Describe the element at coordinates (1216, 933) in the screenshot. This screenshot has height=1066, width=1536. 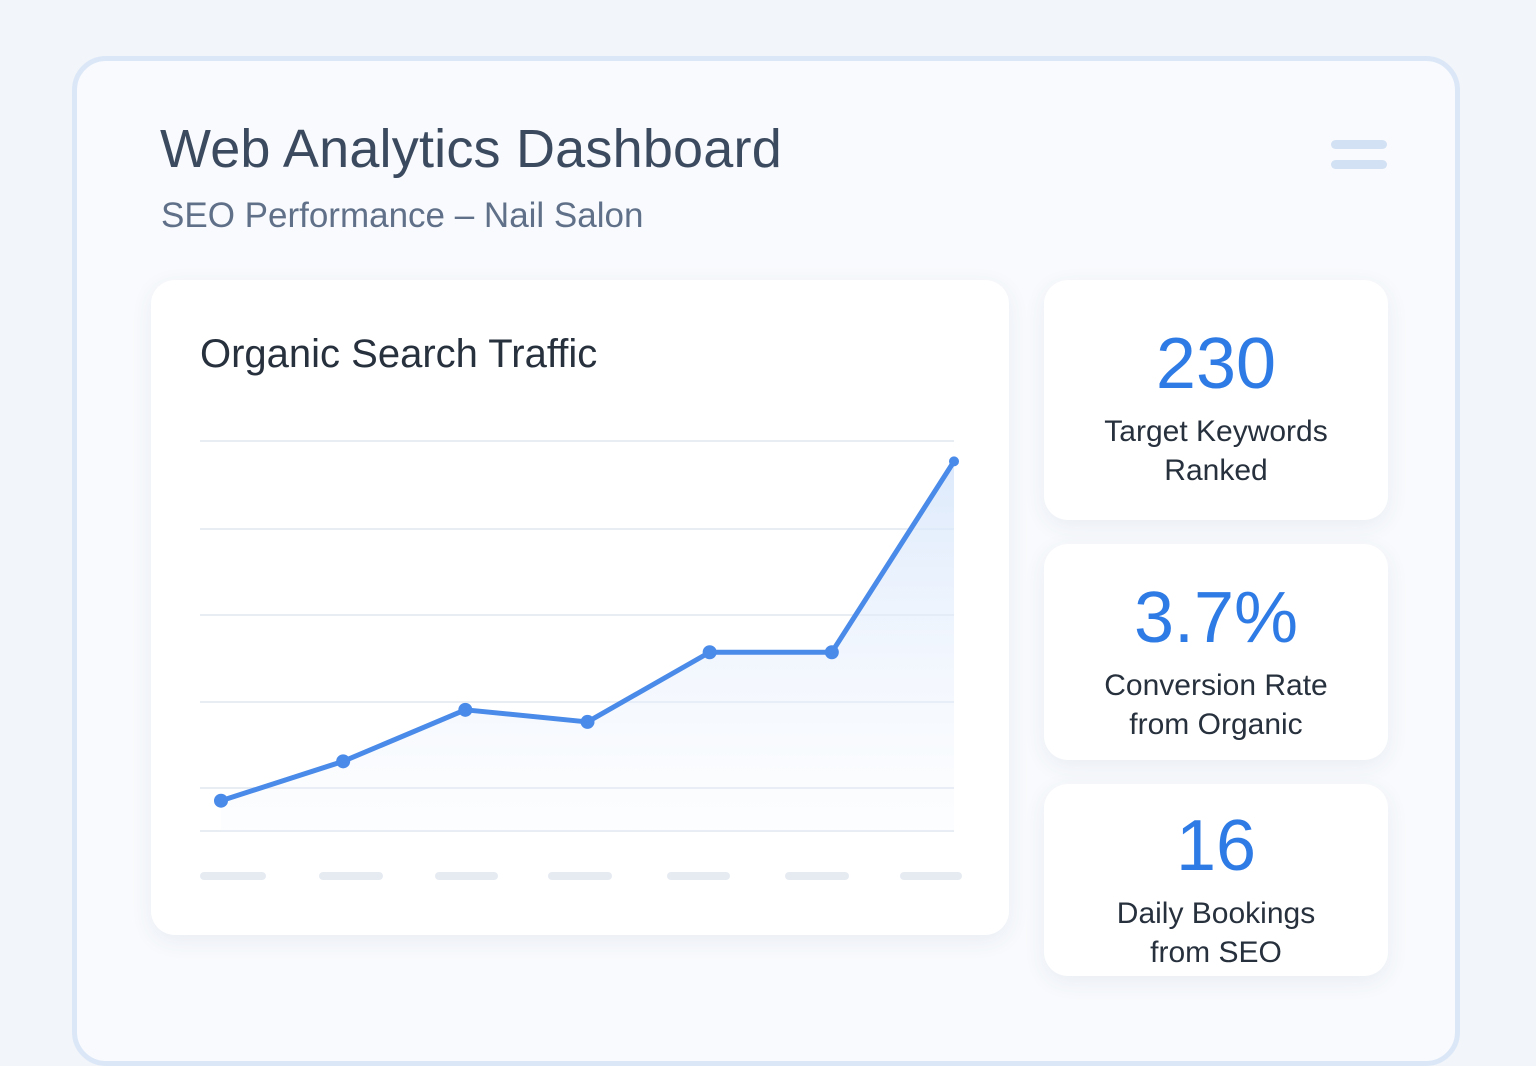
I see `bookings-label: Daily Bookings from SEO` at that location.